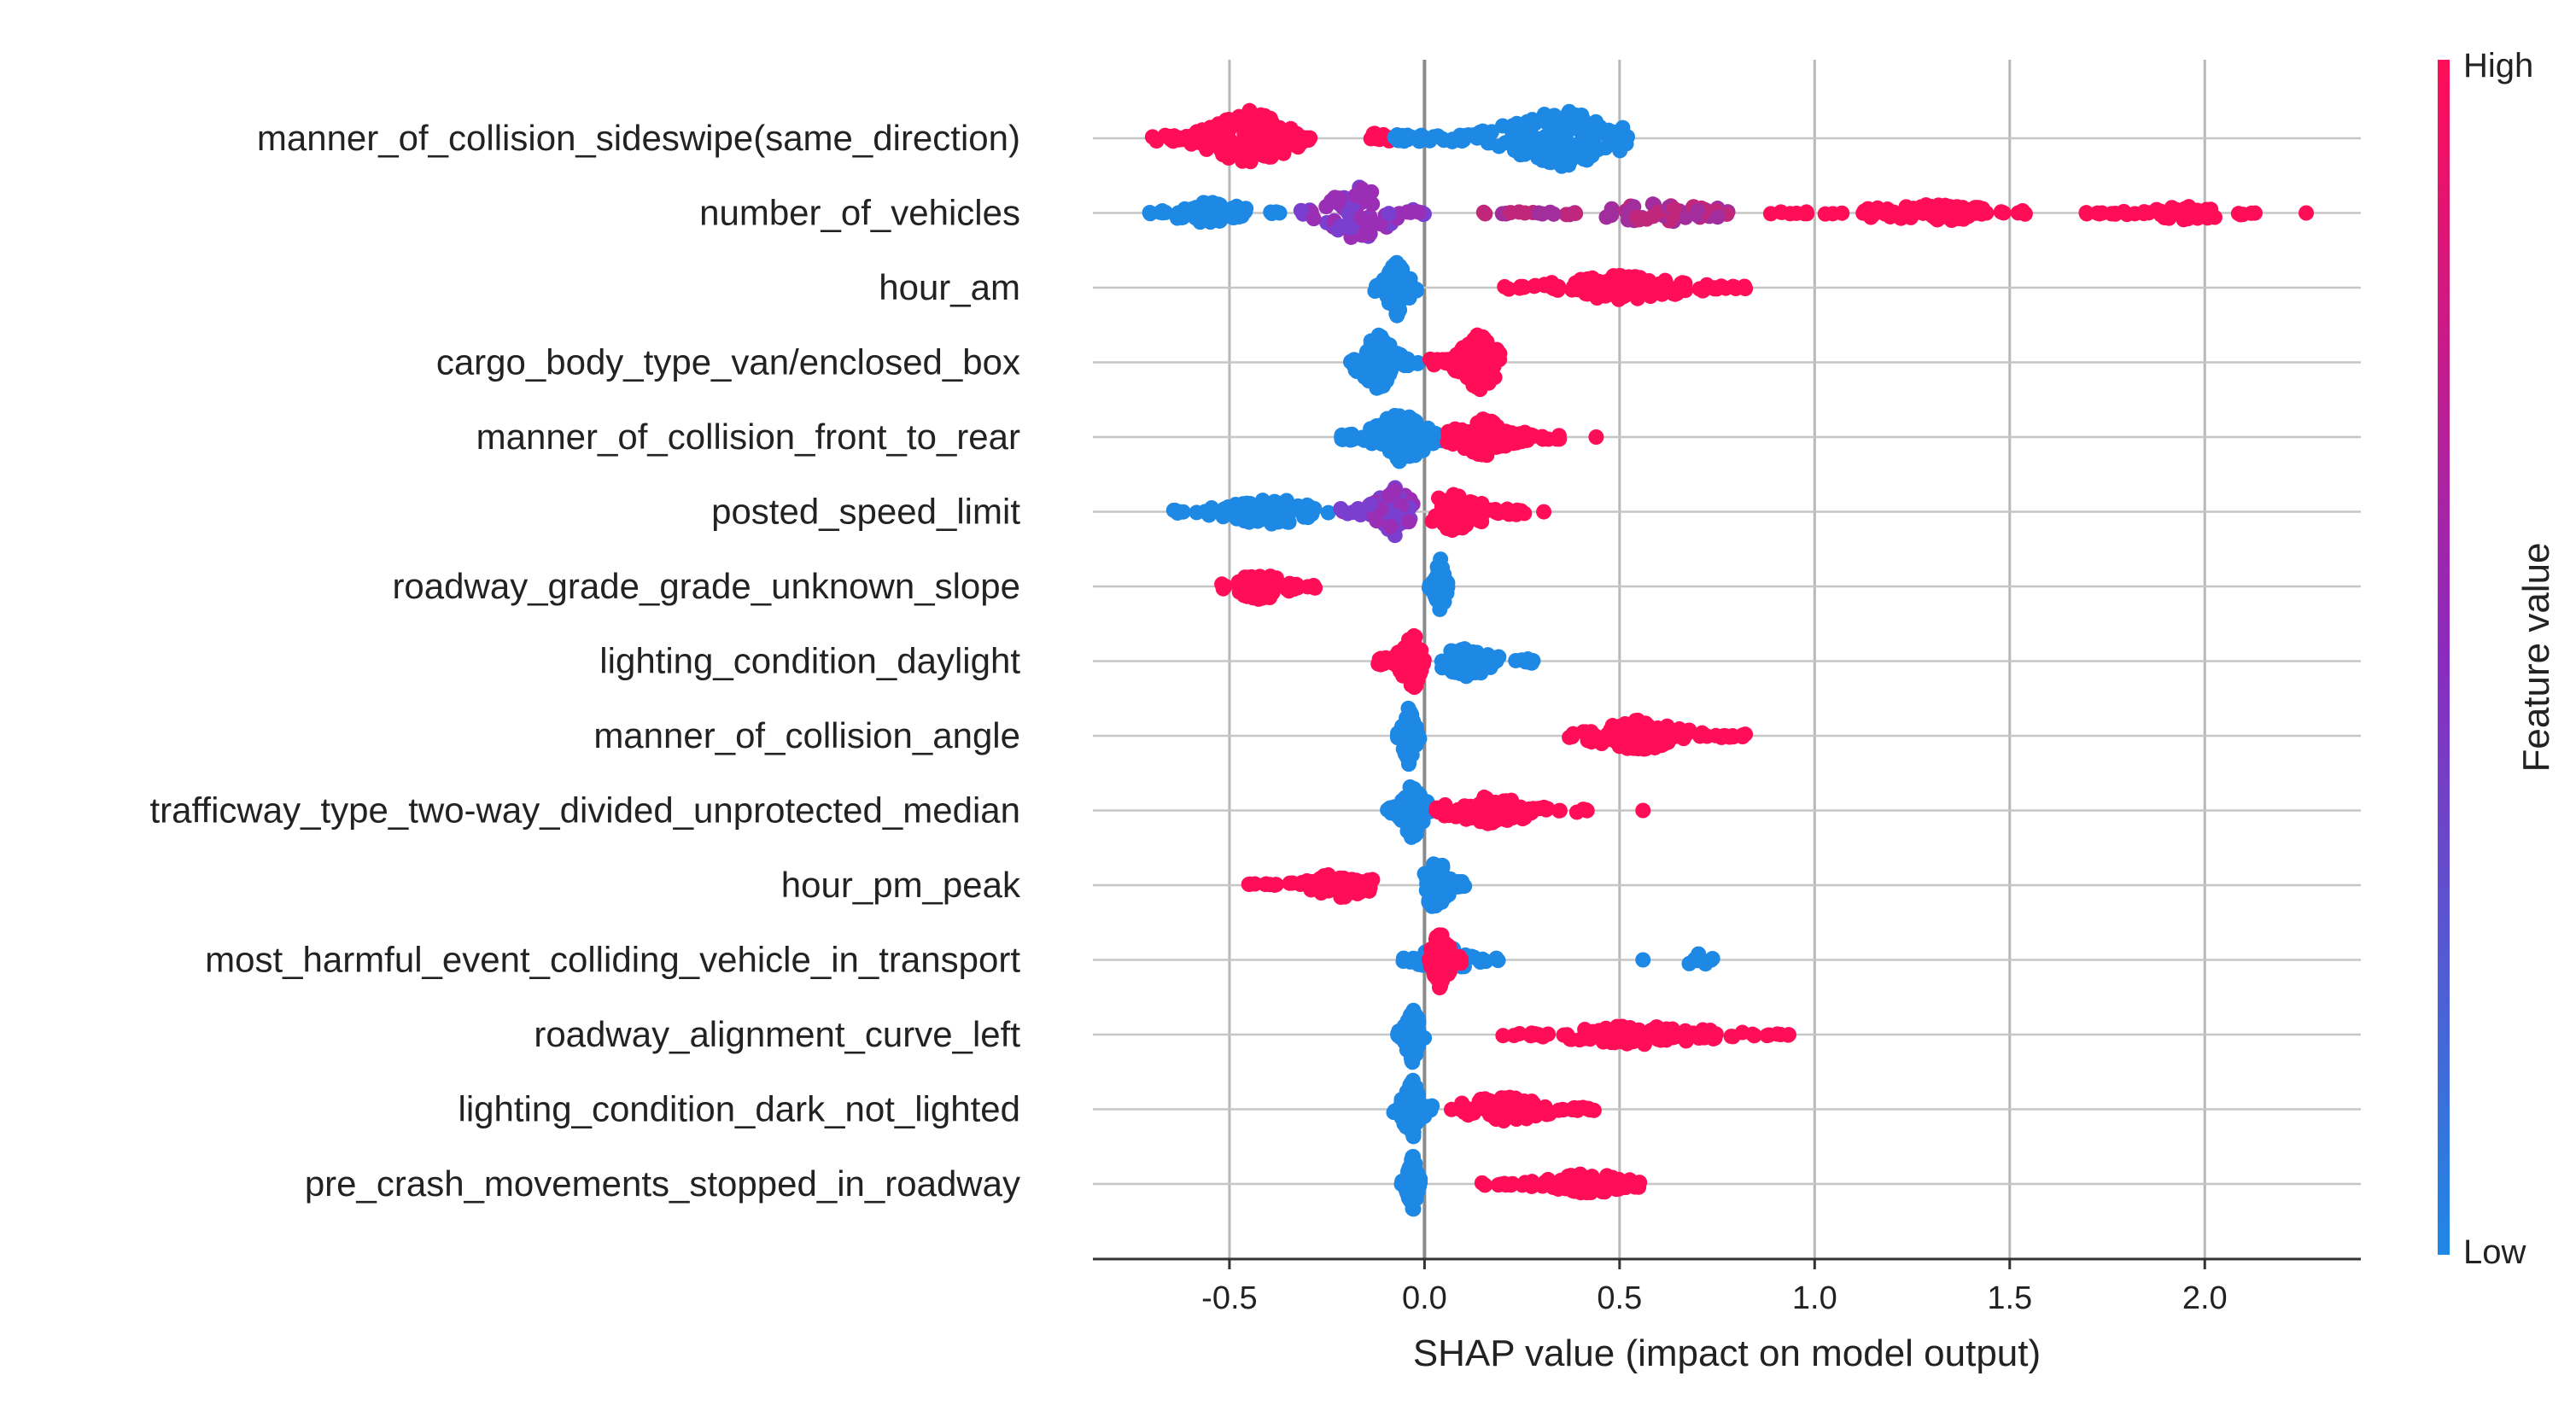 The image size is (2576, 1411). I want to click on colorbar: High Low Feature value, so click(2497, 659).